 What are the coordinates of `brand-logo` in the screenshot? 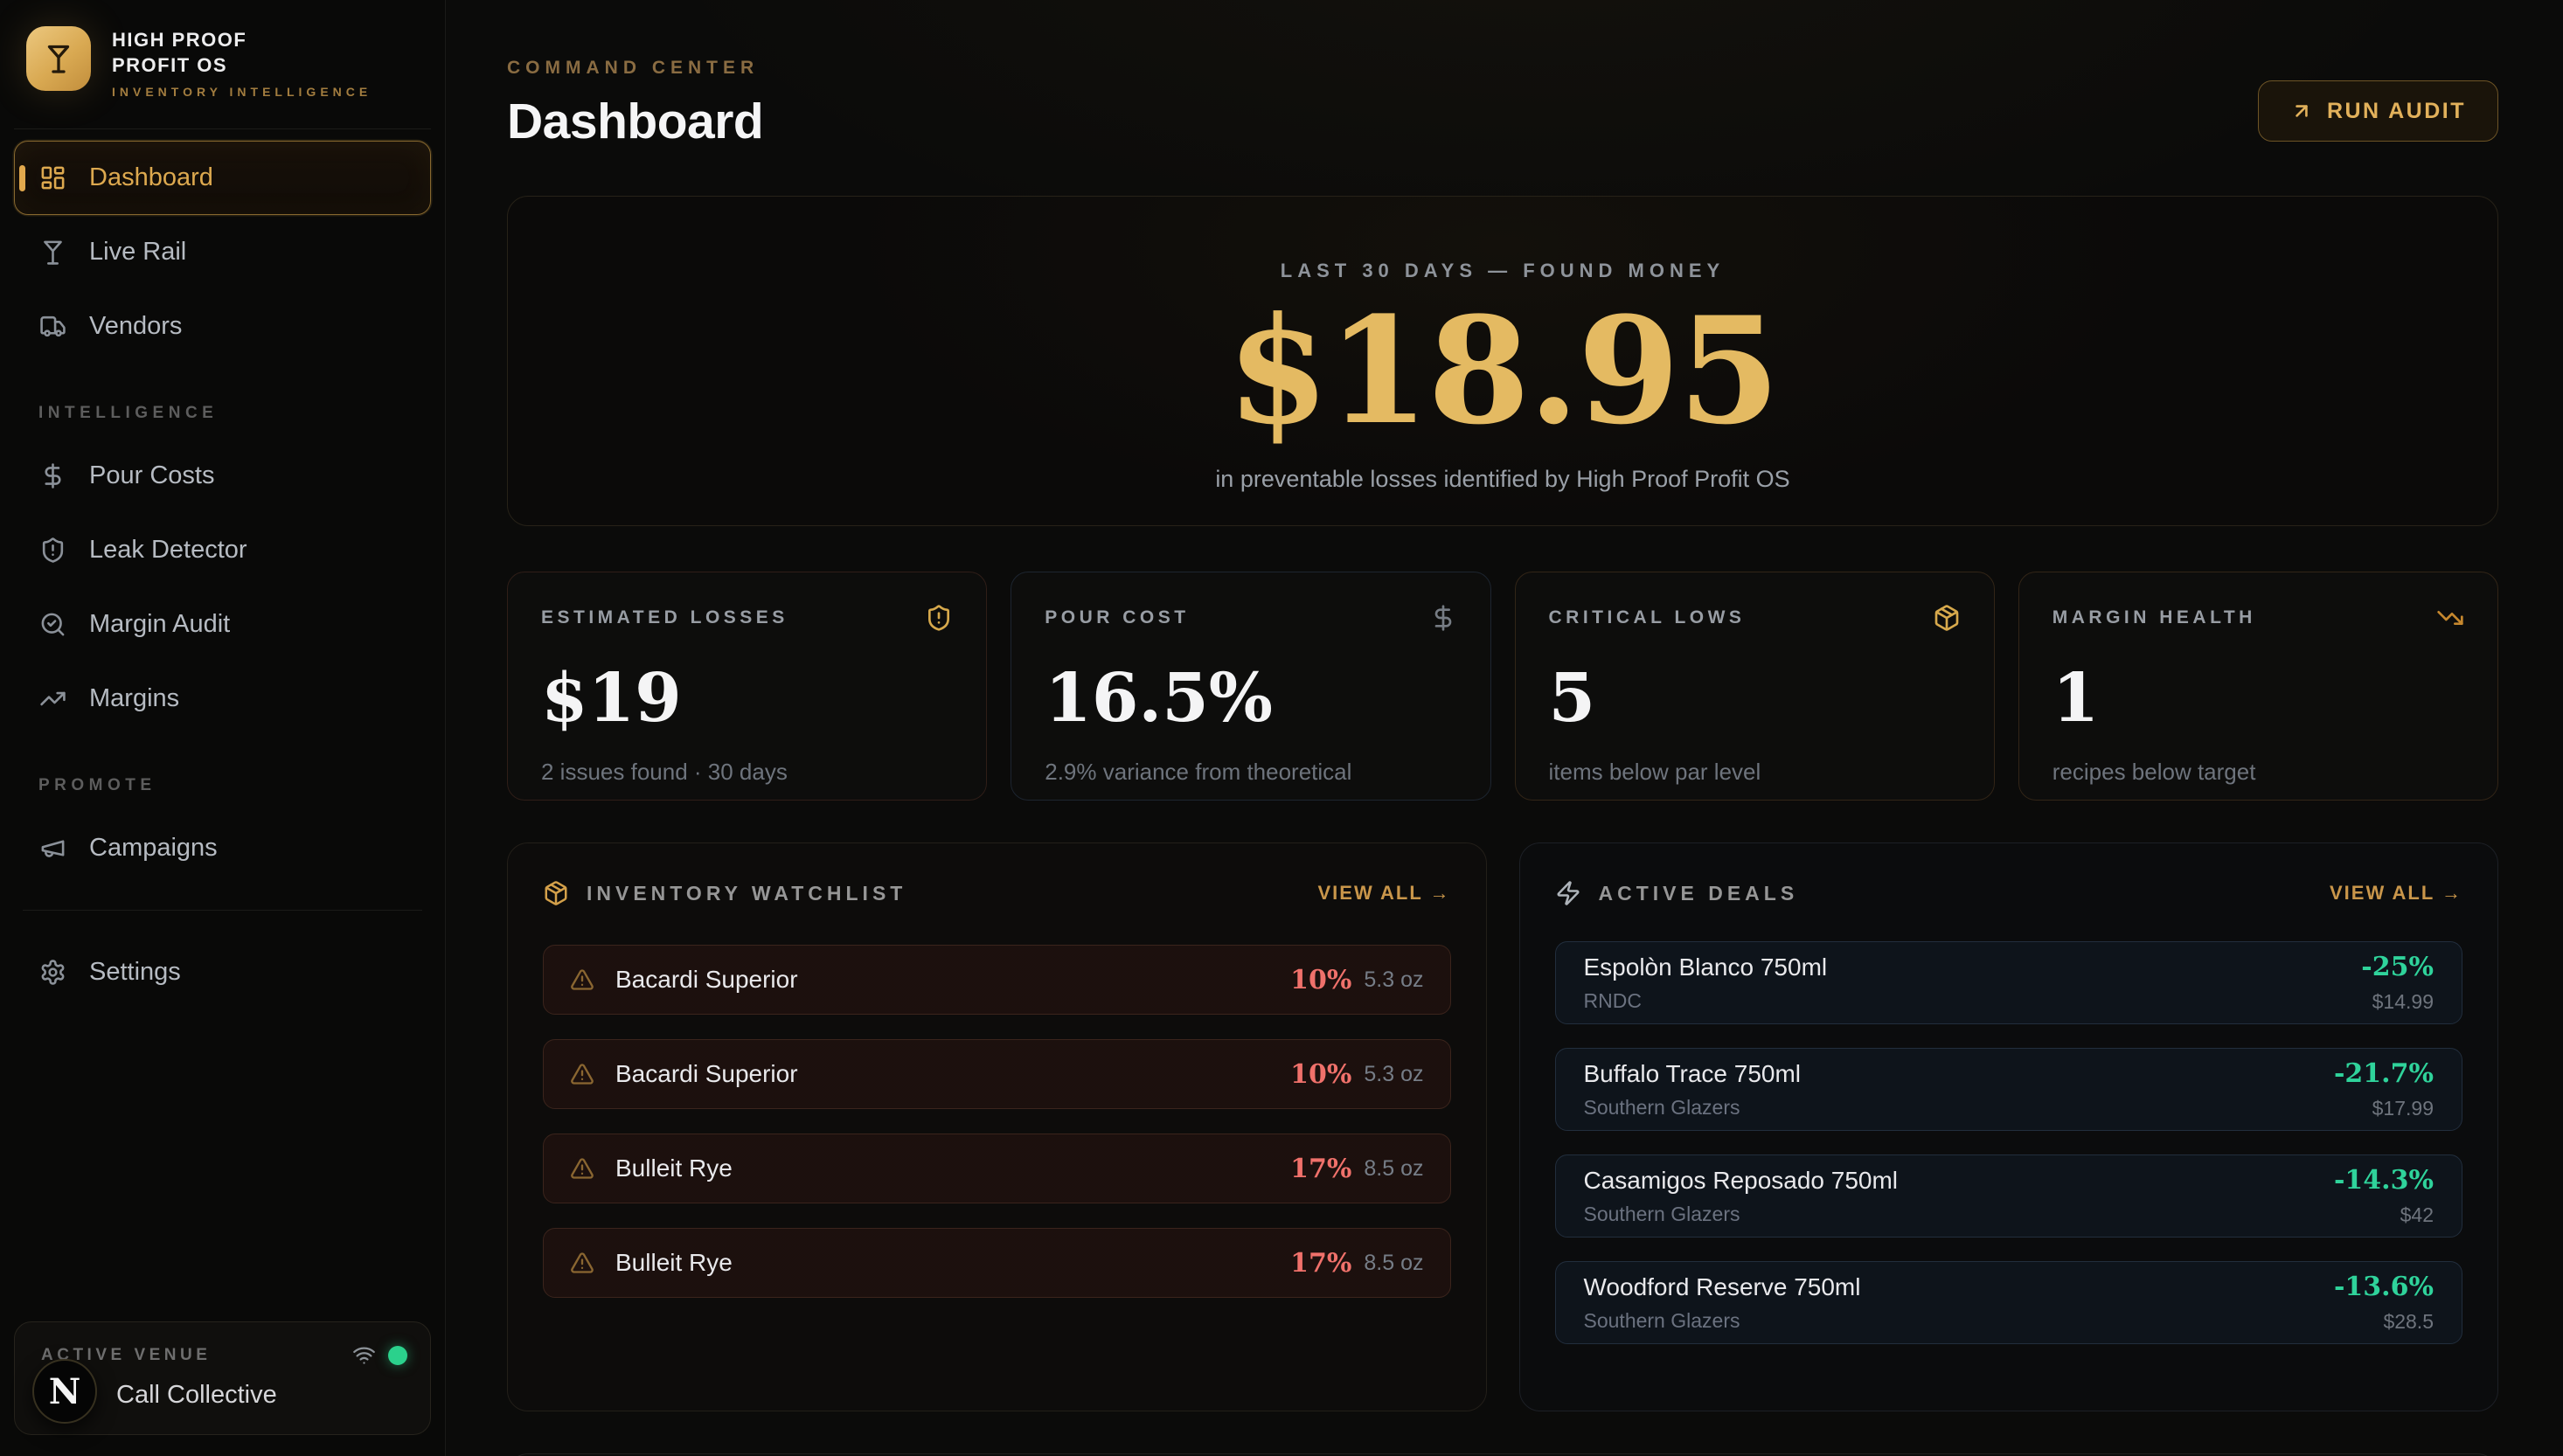 It's located at (58, 58).